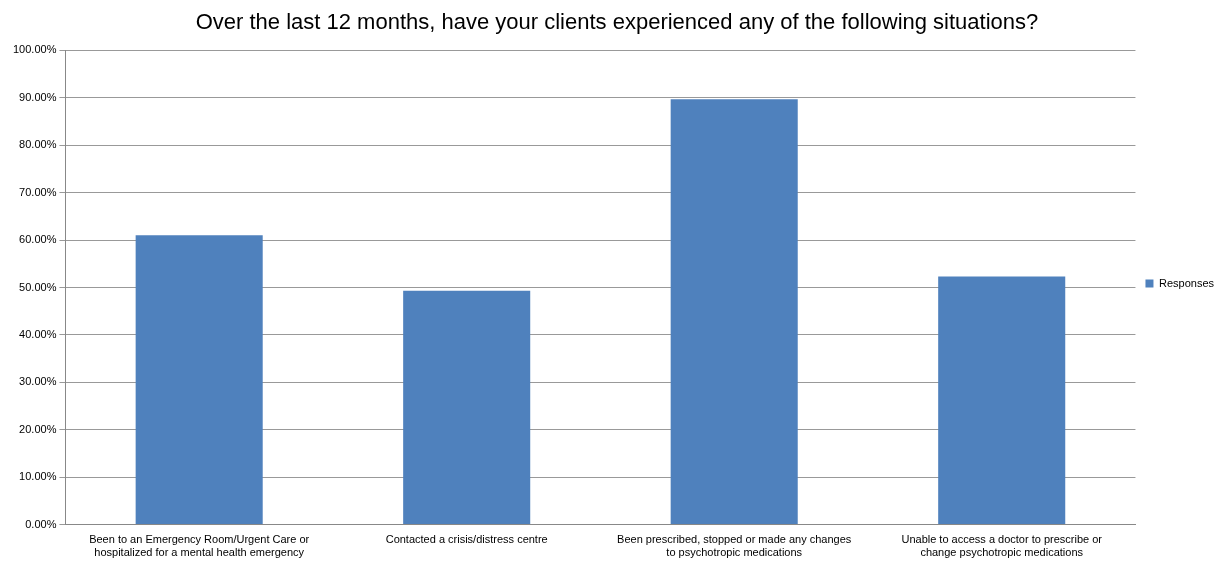 The width and height of the screenshot is (1228, 563). Describe the element at coordinates (199, 546) in the screenshot. I see `x-tick-label: Been to an Emergency Room/Urgent Care or hospitalized for a mental health emergency` at that location.